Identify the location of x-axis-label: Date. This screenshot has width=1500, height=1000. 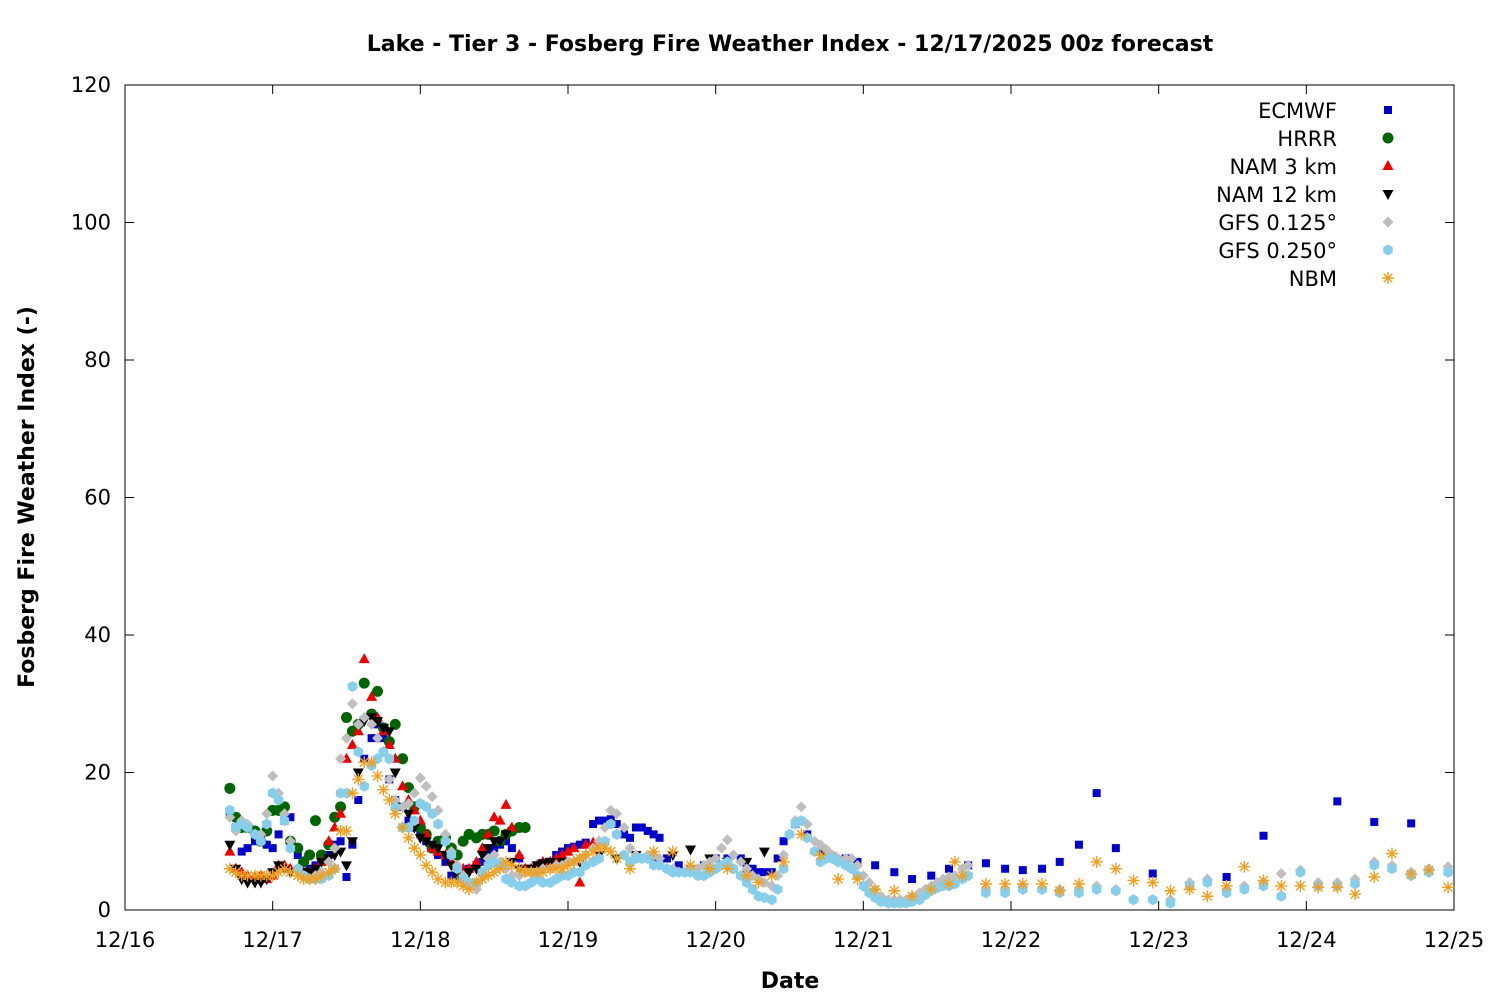
(790, 981).